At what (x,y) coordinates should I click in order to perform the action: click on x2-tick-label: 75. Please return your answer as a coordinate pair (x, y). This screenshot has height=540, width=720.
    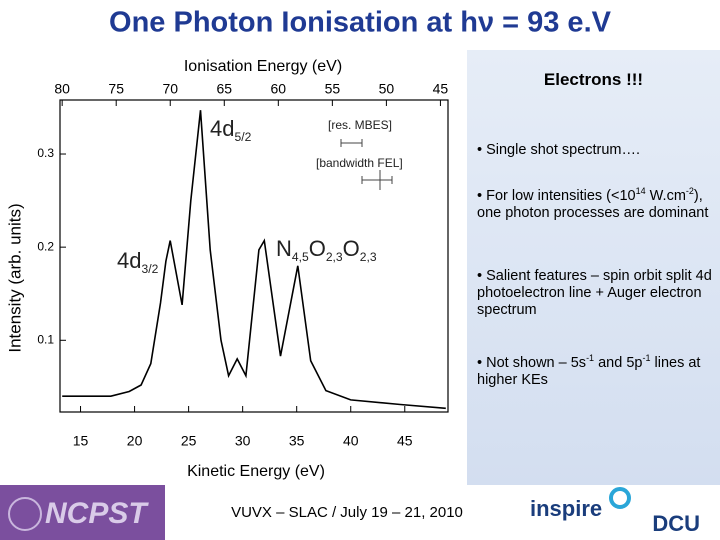
    Looking at the image, I should click on (116, 89).